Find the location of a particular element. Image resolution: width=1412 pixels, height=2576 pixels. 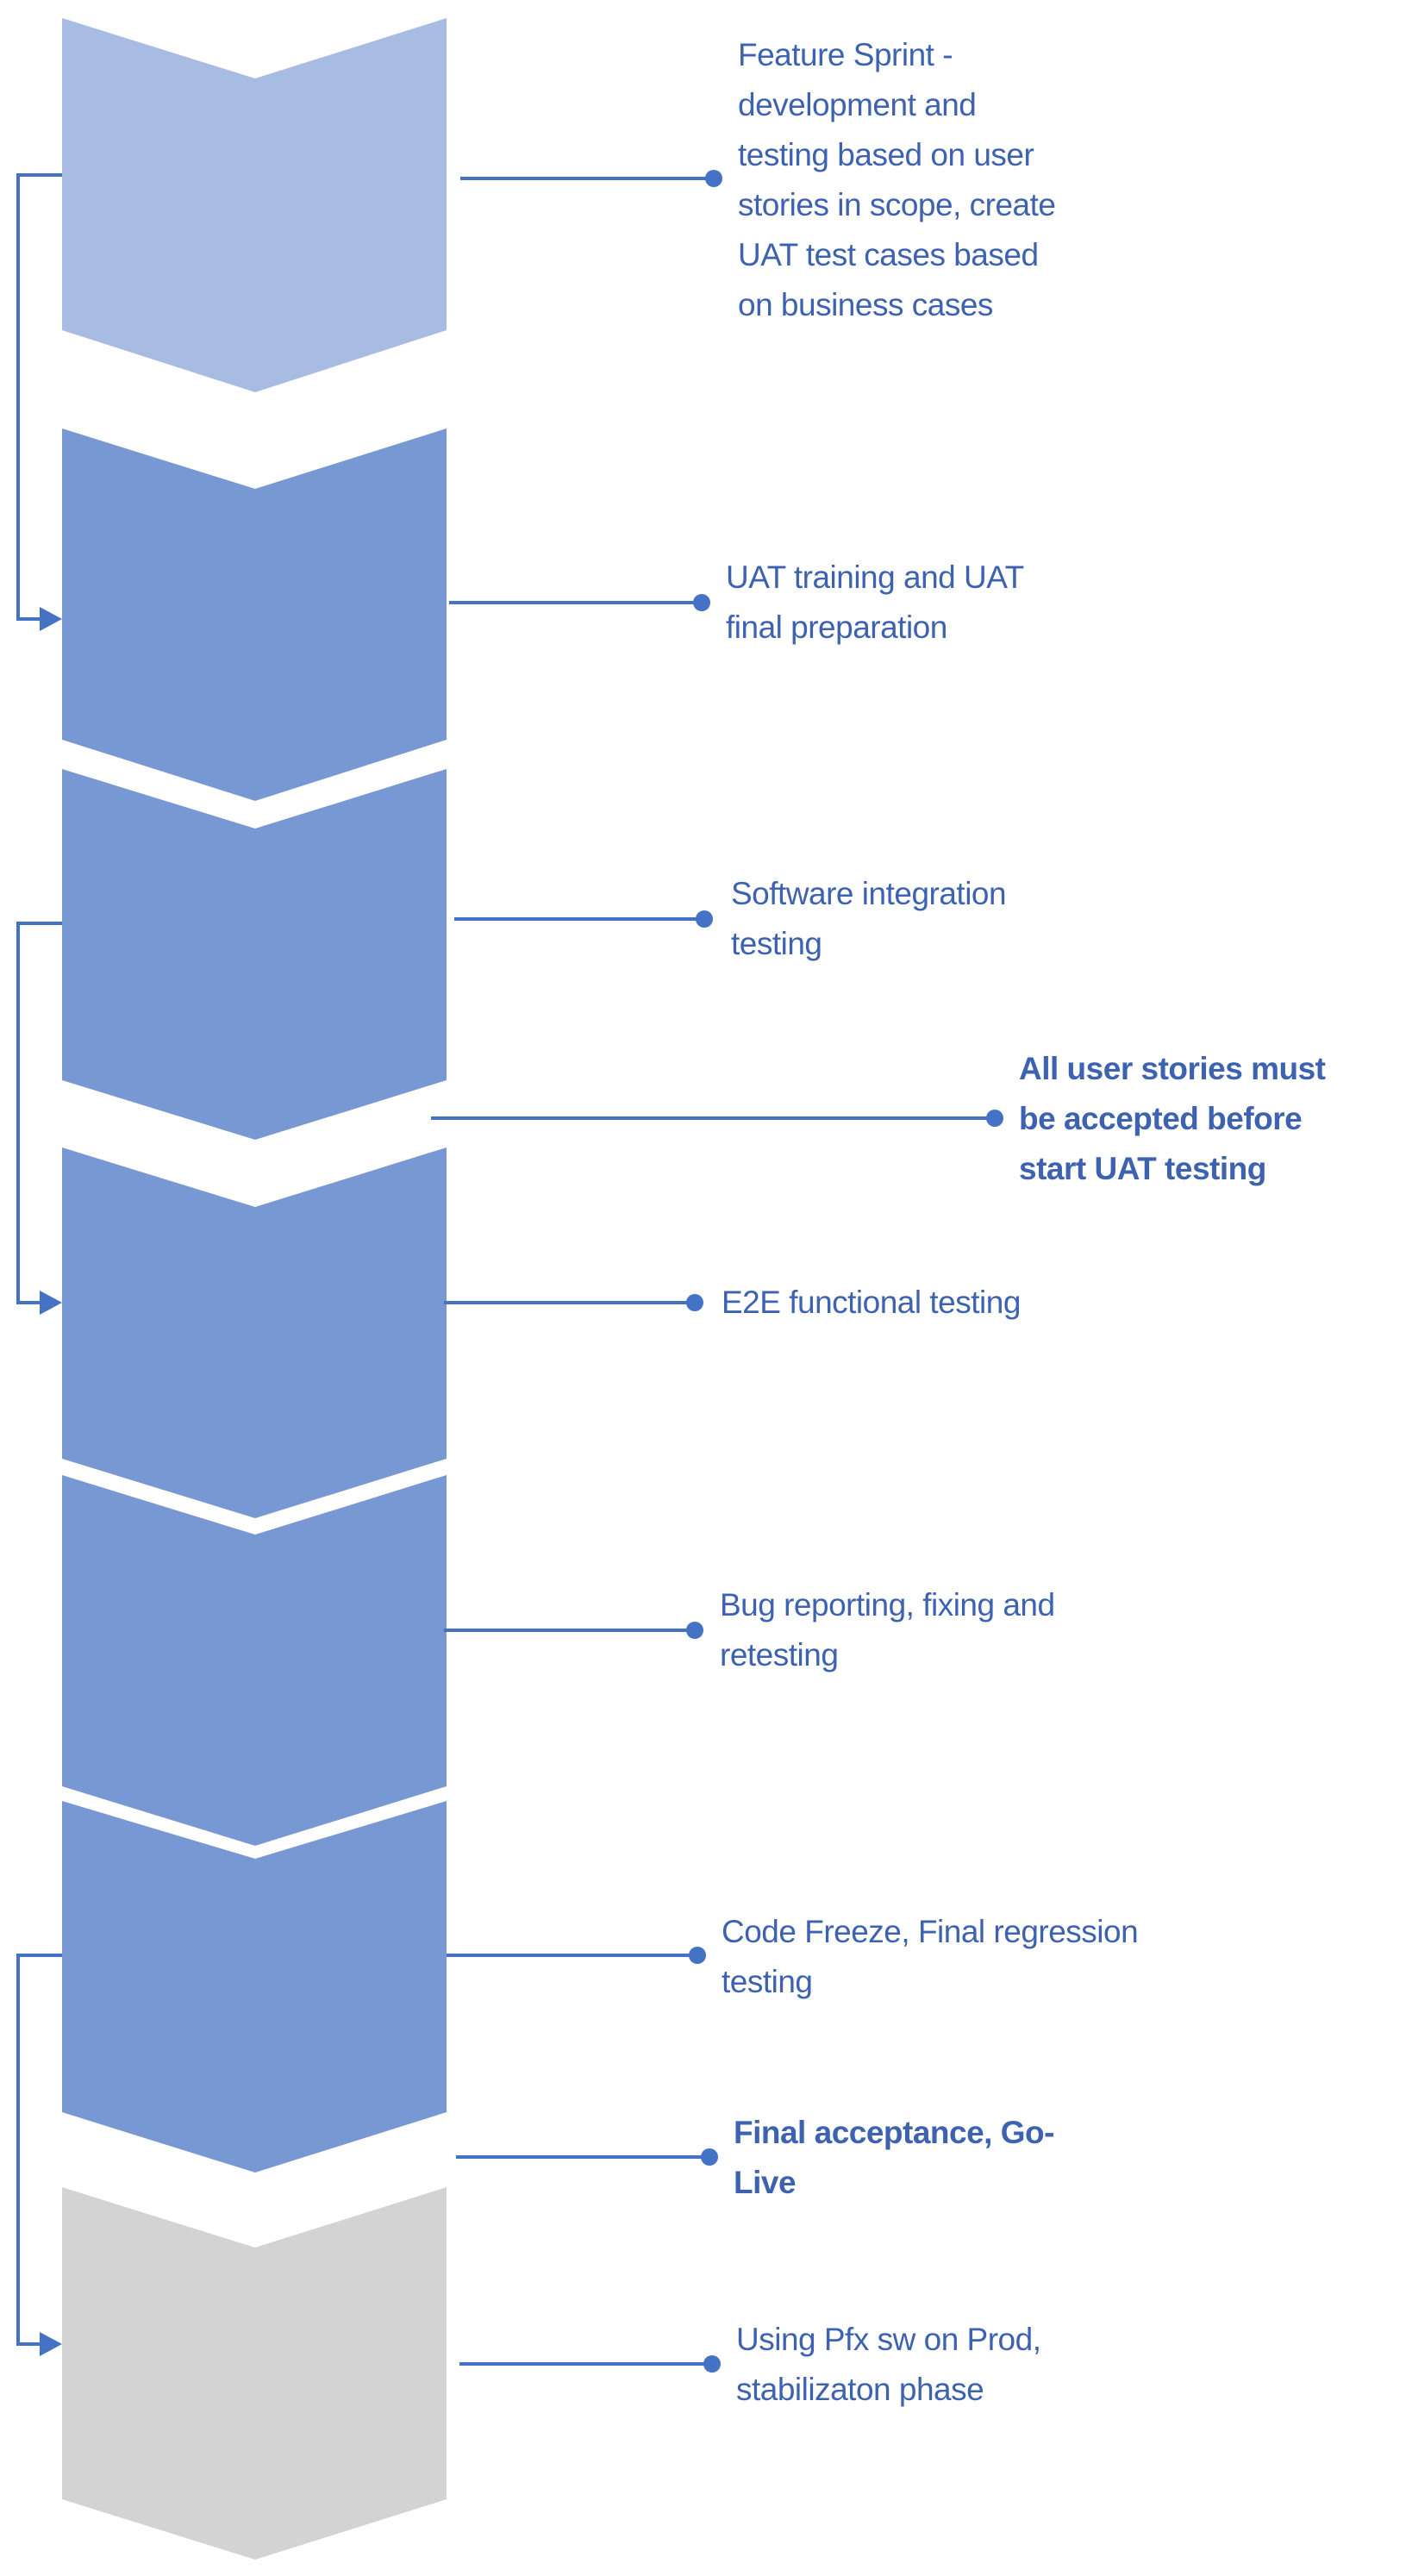

phase-label: UAT training and UAT final preparation is located at coordinates (875, 603).